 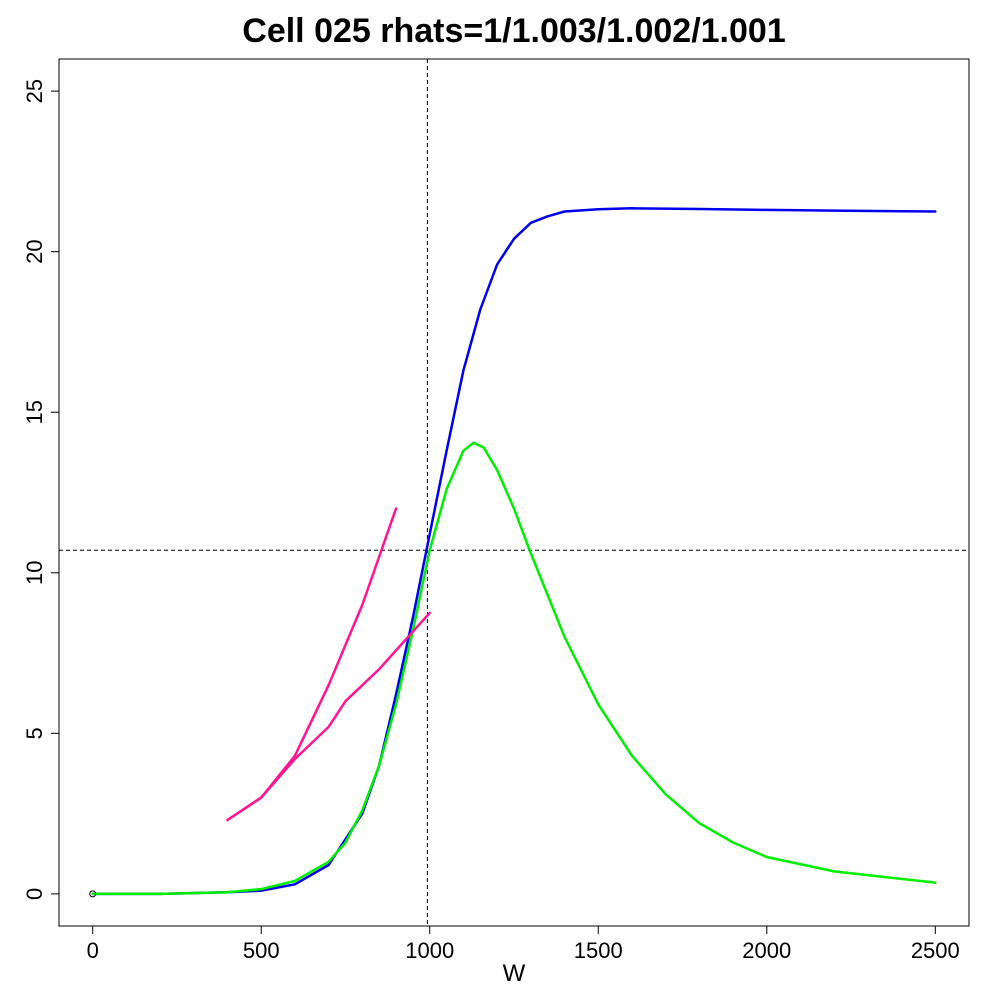 What do you see at coordinates (34, 894) in the screenshot?
I see `y-tick-label: 0` at bounding box center [34, 894].